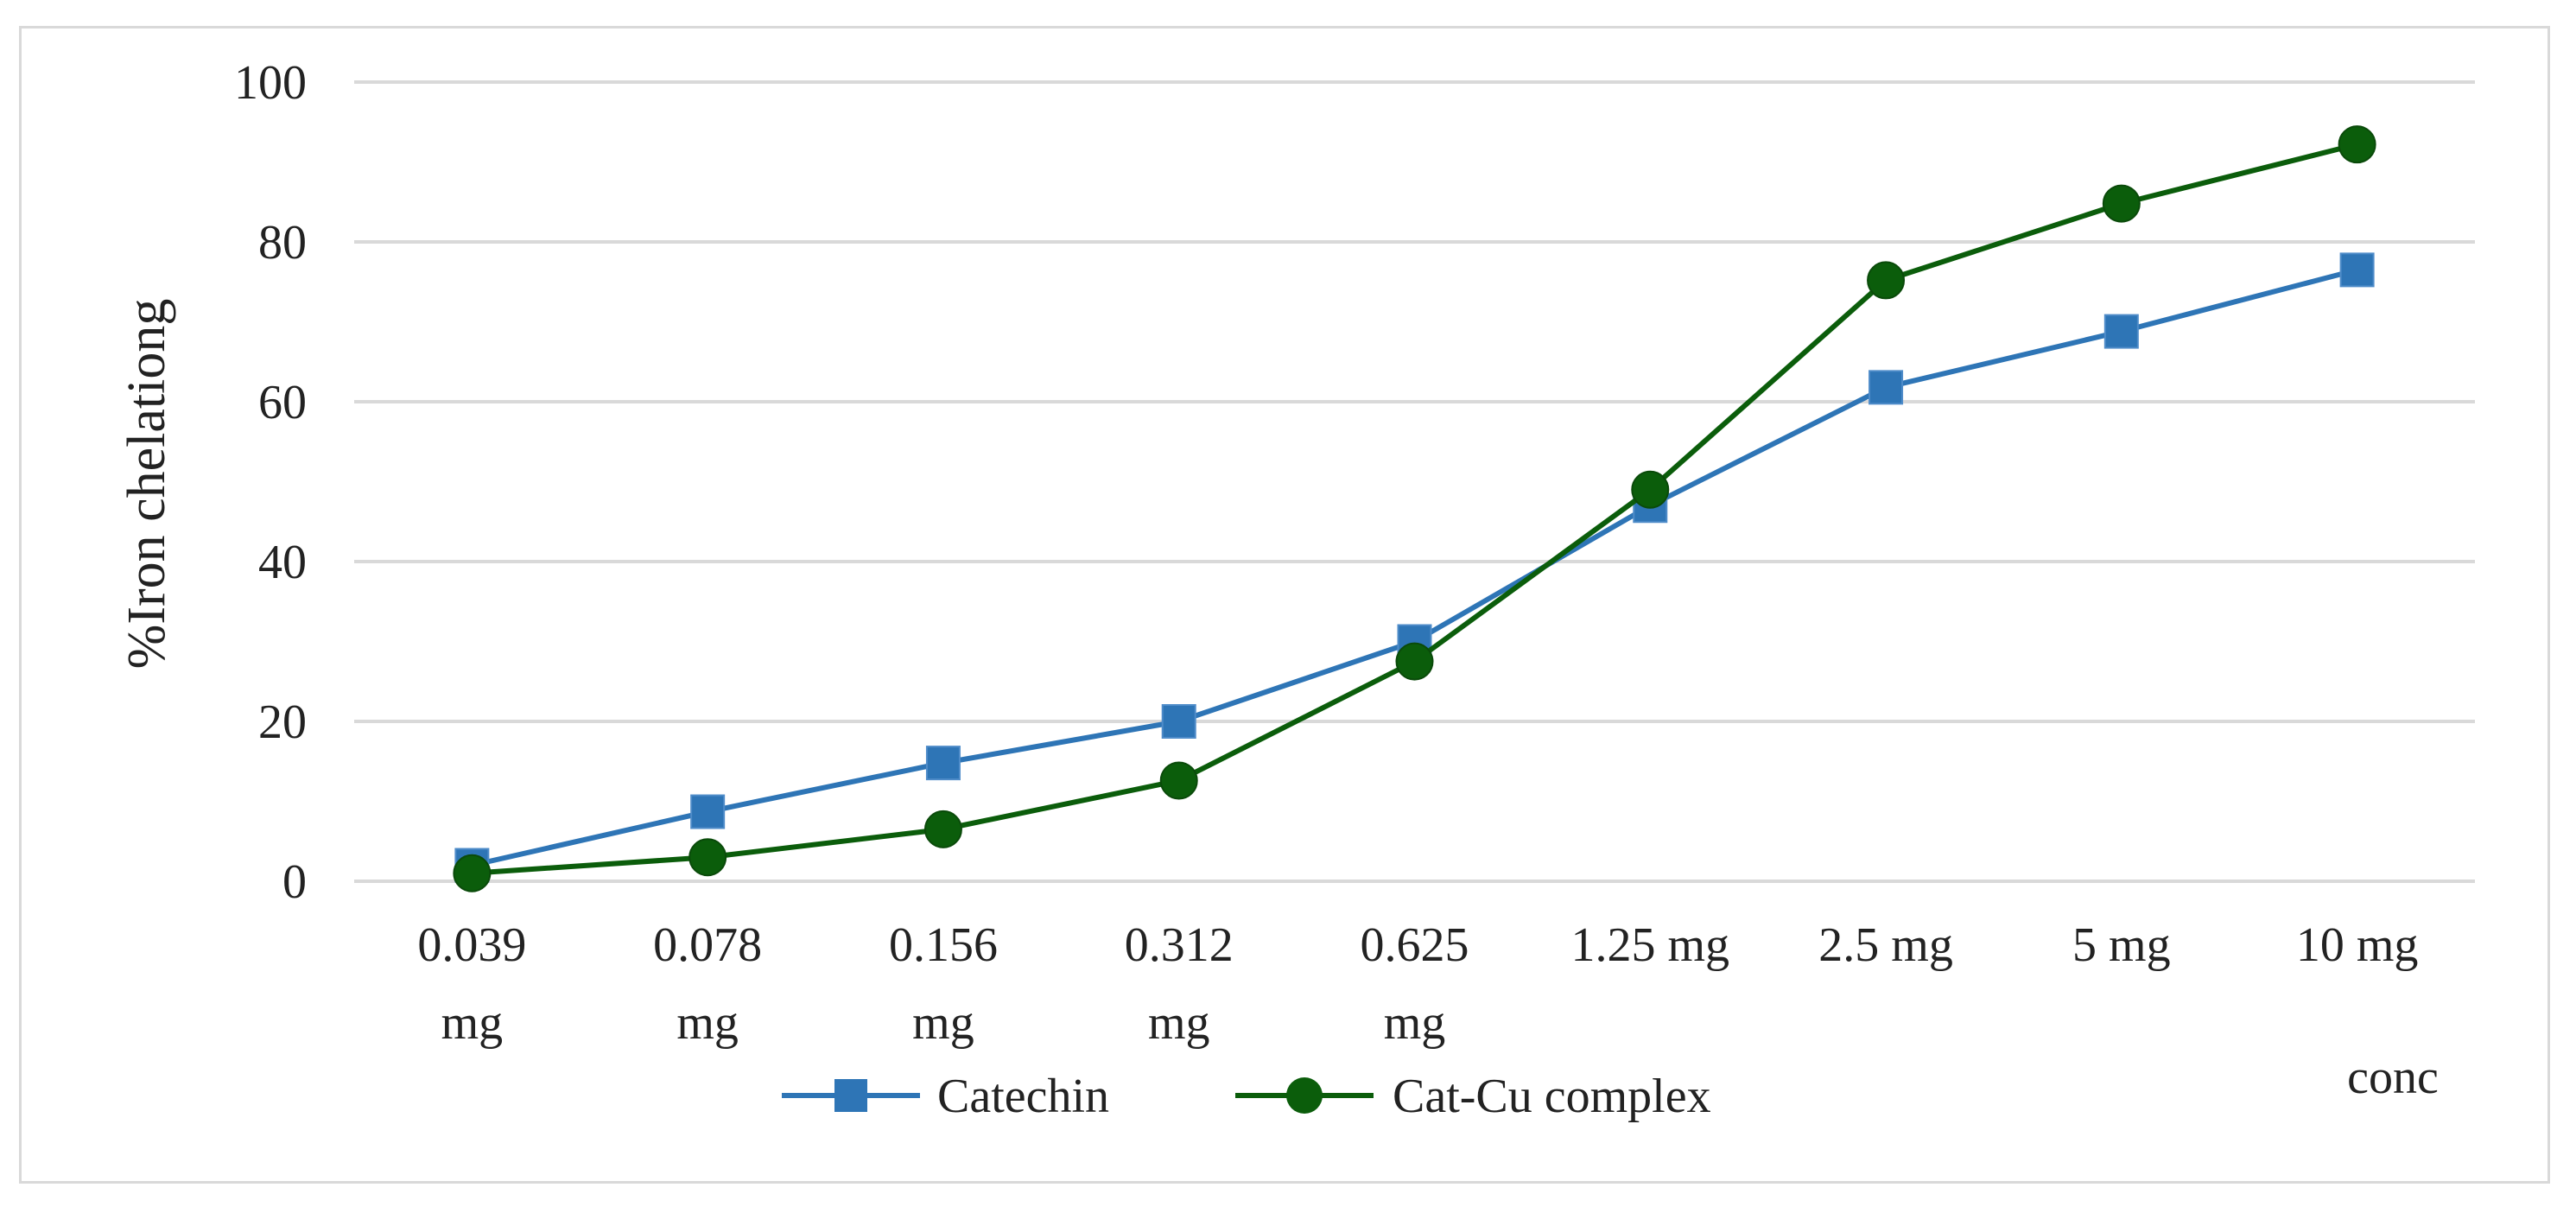 The height and width of the screenshot is (1213, 2576). I want to click on y-tick-label: 80, so click(282, 243).